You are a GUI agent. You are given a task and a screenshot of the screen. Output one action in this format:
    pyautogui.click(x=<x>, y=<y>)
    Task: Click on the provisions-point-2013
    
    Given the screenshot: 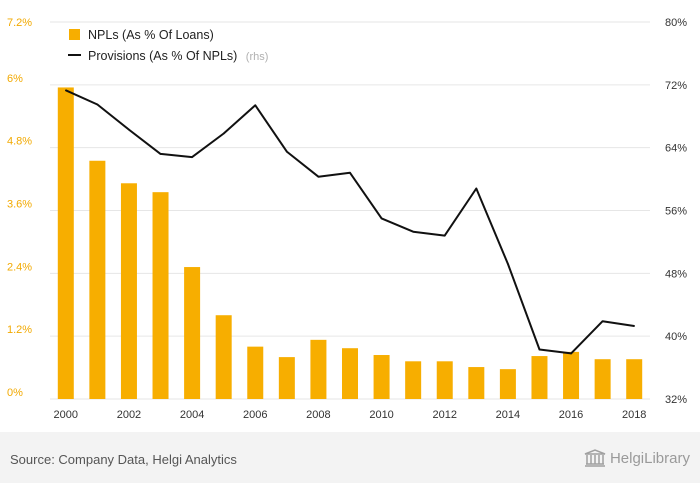 What is the action you would take?
    pyautogui.click(x=476, y=188)
    